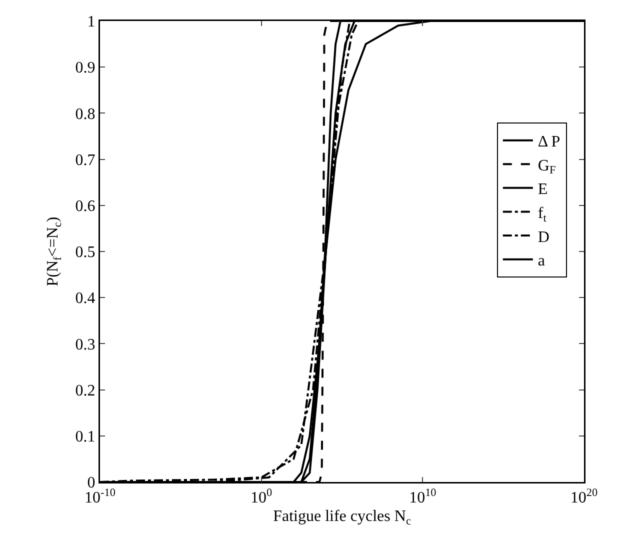 The height and width of the screenshot is (554, 619). What do you see at coordinates (85, 345) in the screenshot?
I see `y-tick-label: 0.3` at bounding box center [85, 345].